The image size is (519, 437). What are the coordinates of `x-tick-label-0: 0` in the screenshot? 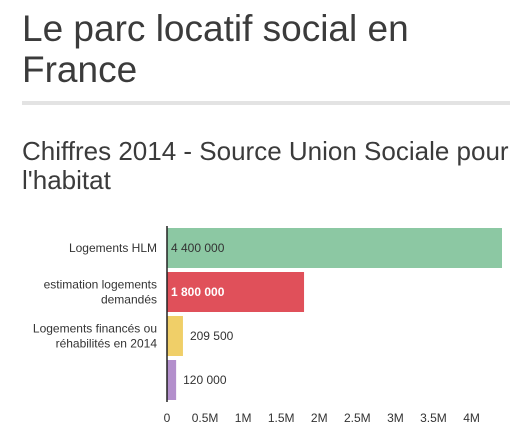 It's located at (167, 418).